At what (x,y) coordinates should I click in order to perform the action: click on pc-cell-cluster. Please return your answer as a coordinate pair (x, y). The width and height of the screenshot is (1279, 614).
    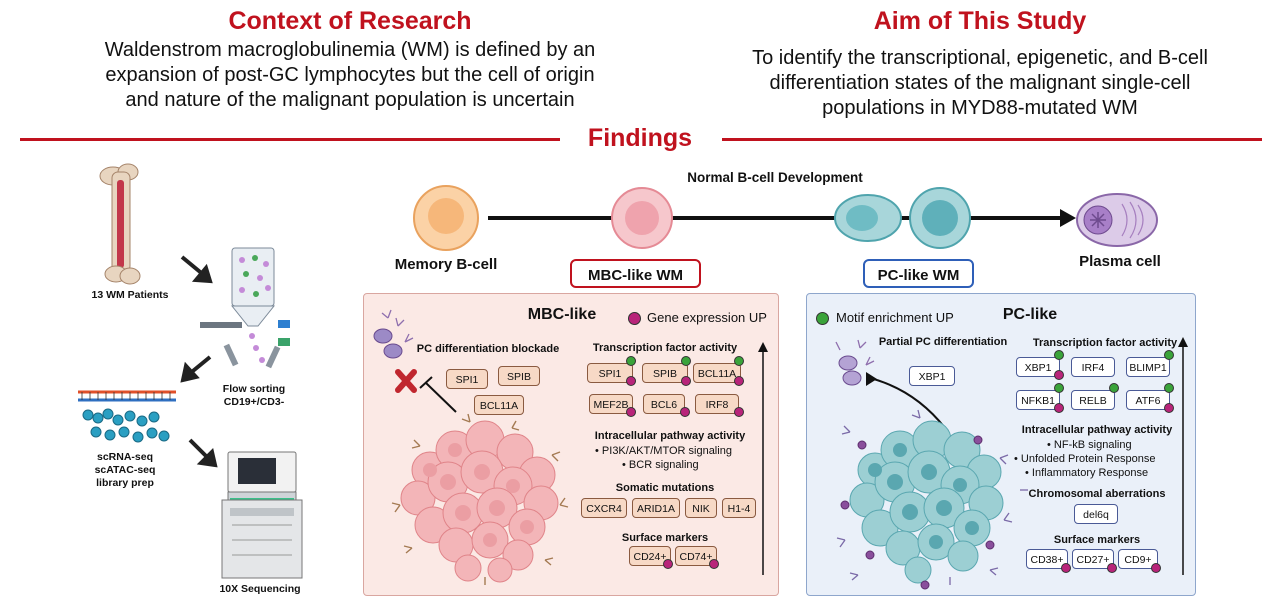
    Looking at the image, I should click on (926, 502).